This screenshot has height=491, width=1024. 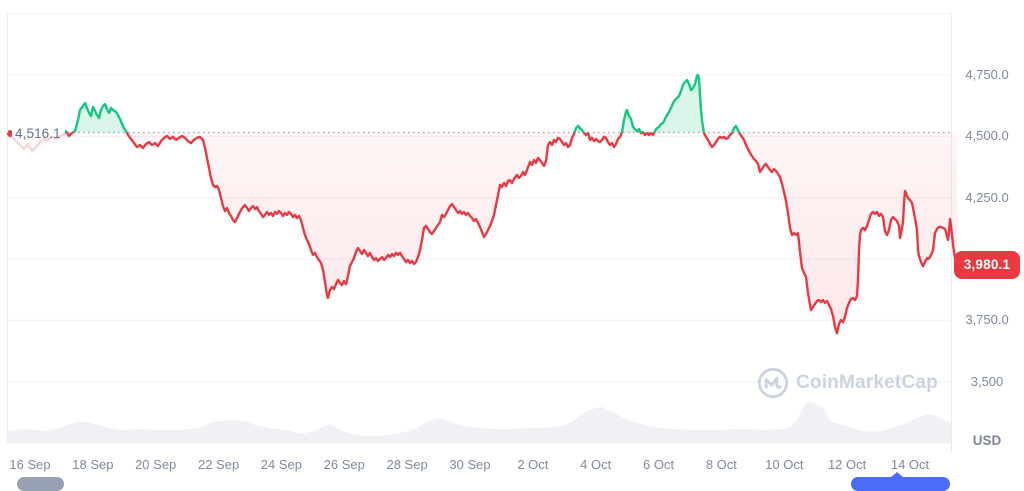 What do you see at coordinates (38, 133) in the screenshot?
I see `baseline-price-label: 4,516.1` at bounding box center [38, 133].